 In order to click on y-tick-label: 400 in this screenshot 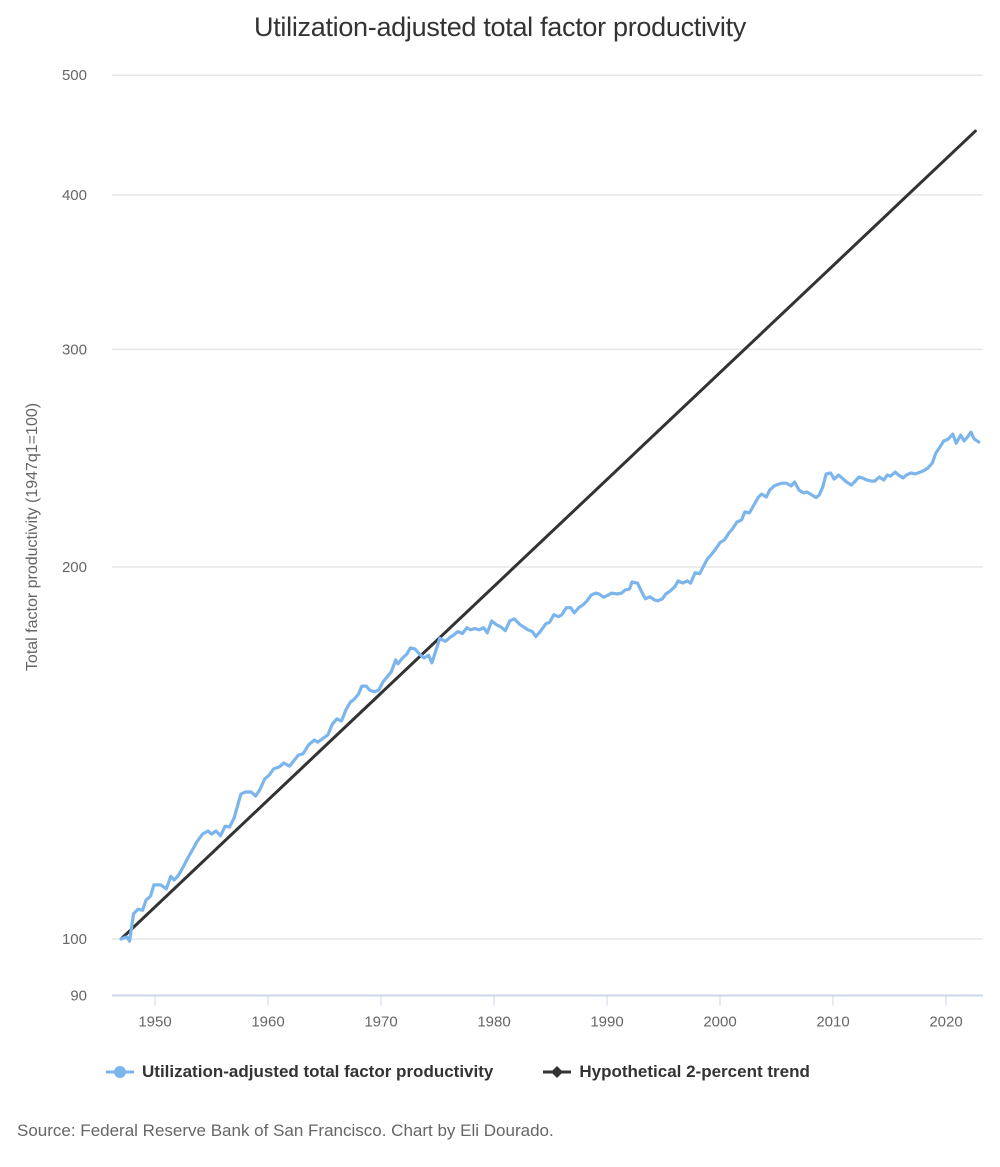, I will do `click(74, 195)`.